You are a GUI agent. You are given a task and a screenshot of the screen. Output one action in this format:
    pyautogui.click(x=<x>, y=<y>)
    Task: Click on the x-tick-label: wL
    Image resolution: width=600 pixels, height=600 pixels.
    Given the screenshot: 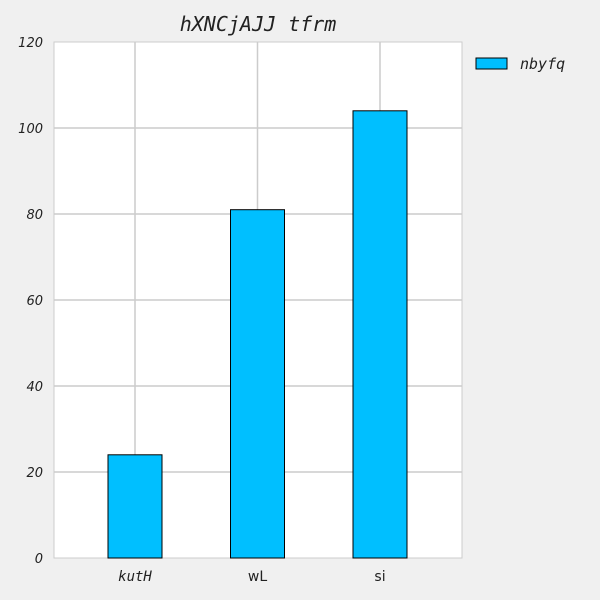 What is the action you would take?
    pyautogui.click(x=257, y=577)
    